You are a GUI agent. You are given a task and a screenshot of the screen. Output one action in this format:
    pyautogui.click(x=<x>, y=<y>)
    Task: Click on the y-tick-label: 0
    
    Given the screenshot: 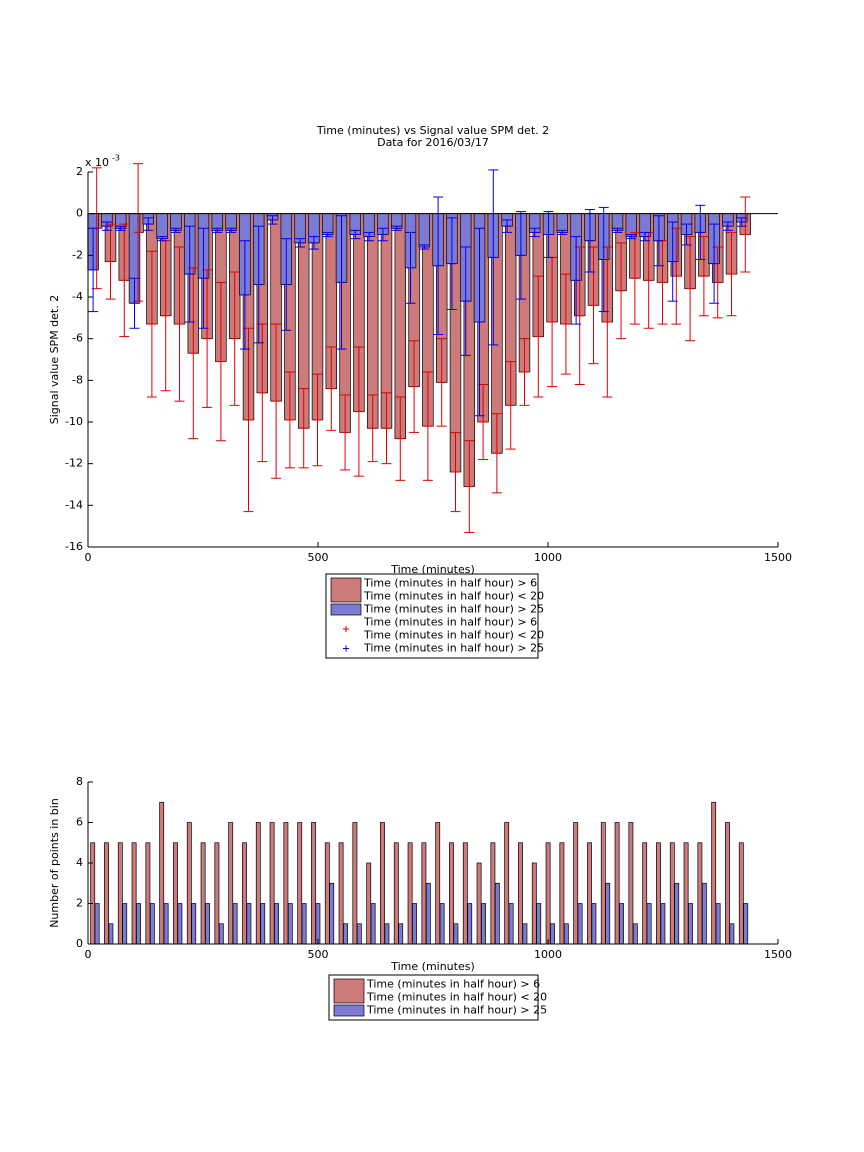 What is the action you would take?
    pyautogui.click(x=79, y=943)
    